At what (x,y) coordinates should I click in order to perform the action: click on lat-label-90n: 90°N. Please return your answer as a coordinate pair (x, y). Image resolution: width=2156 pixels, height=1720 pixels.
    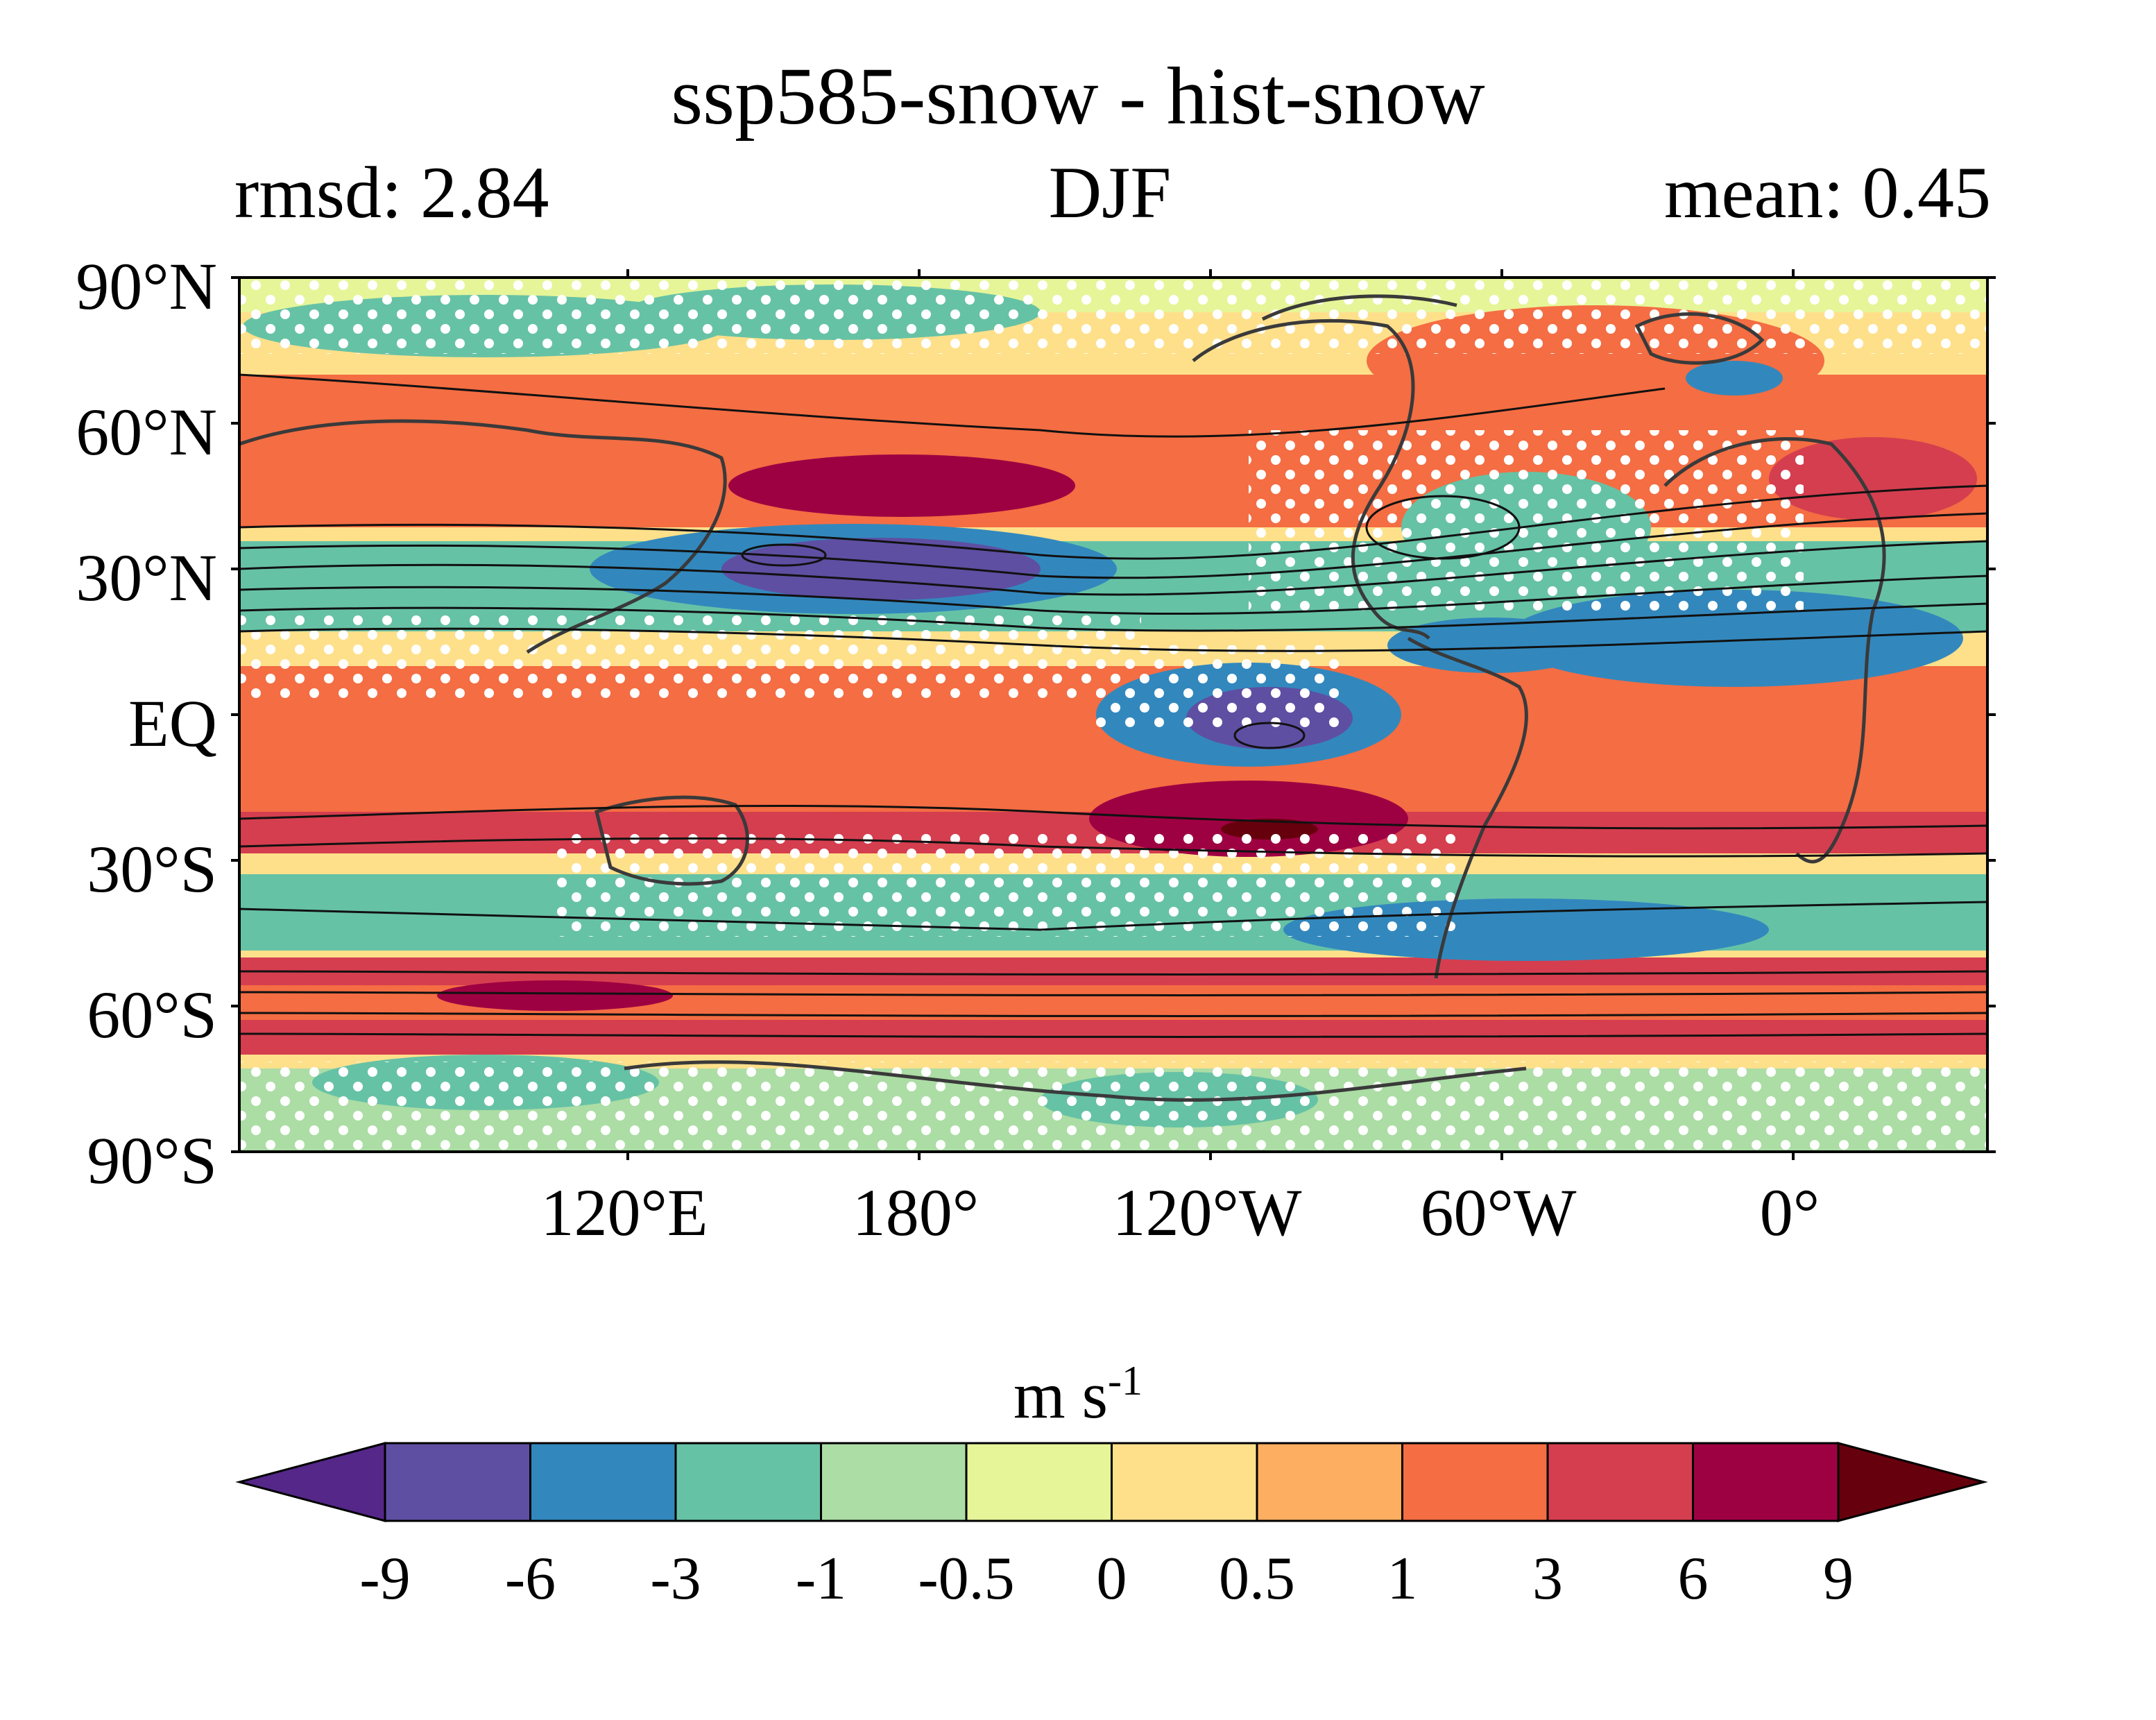
    Looking at the image, I should click on (146, 286).